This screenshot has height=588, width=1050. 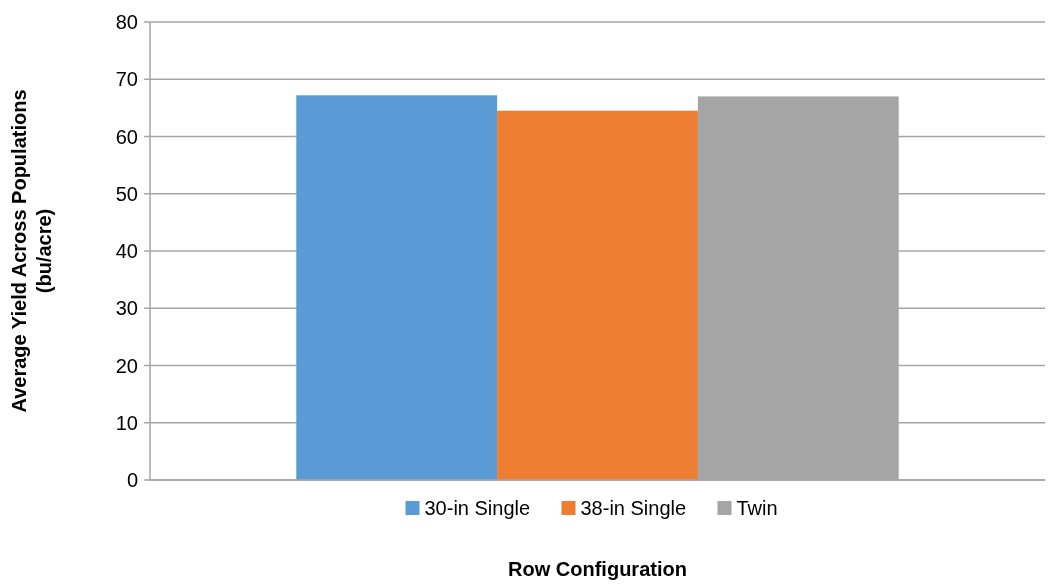 I want to click on y-tick-label: 50, so click(x=126, y=193).